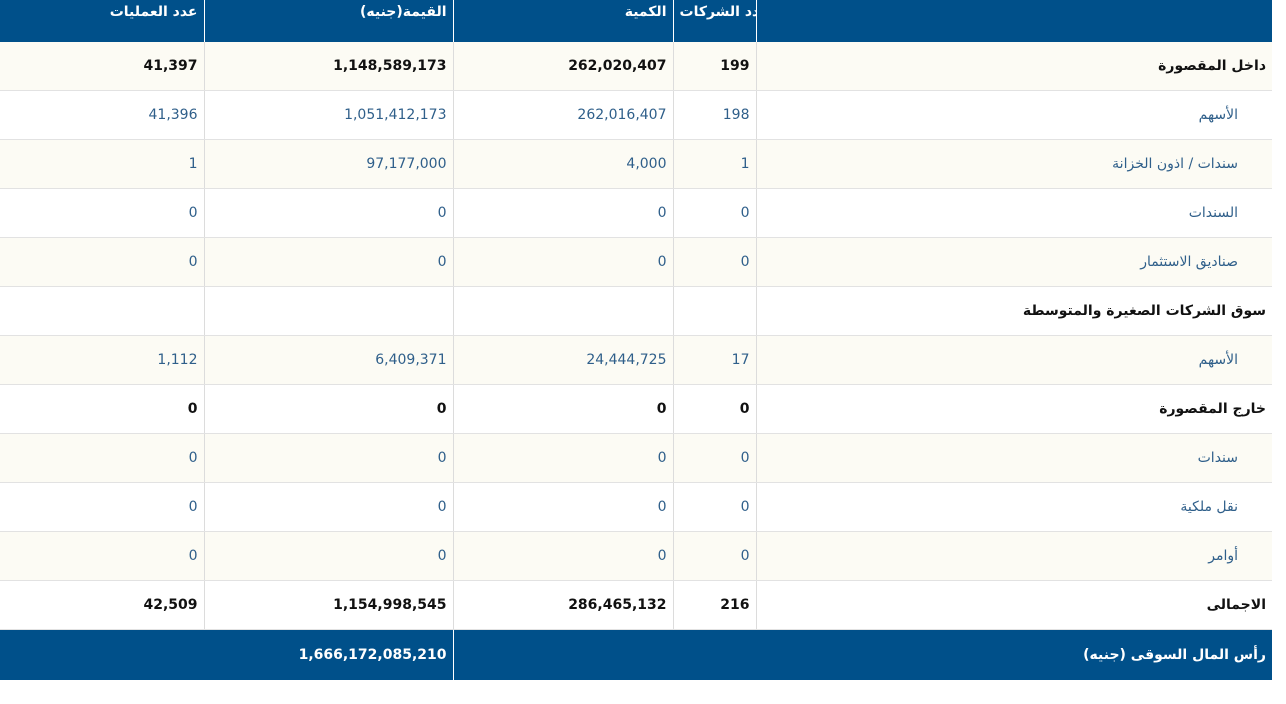 Image resolution: width=1286 pixels, height=704 pixels. Describe the element at coordinates (102, 360) in the screenshot. I see `operations-cell: 1,112` at that location.